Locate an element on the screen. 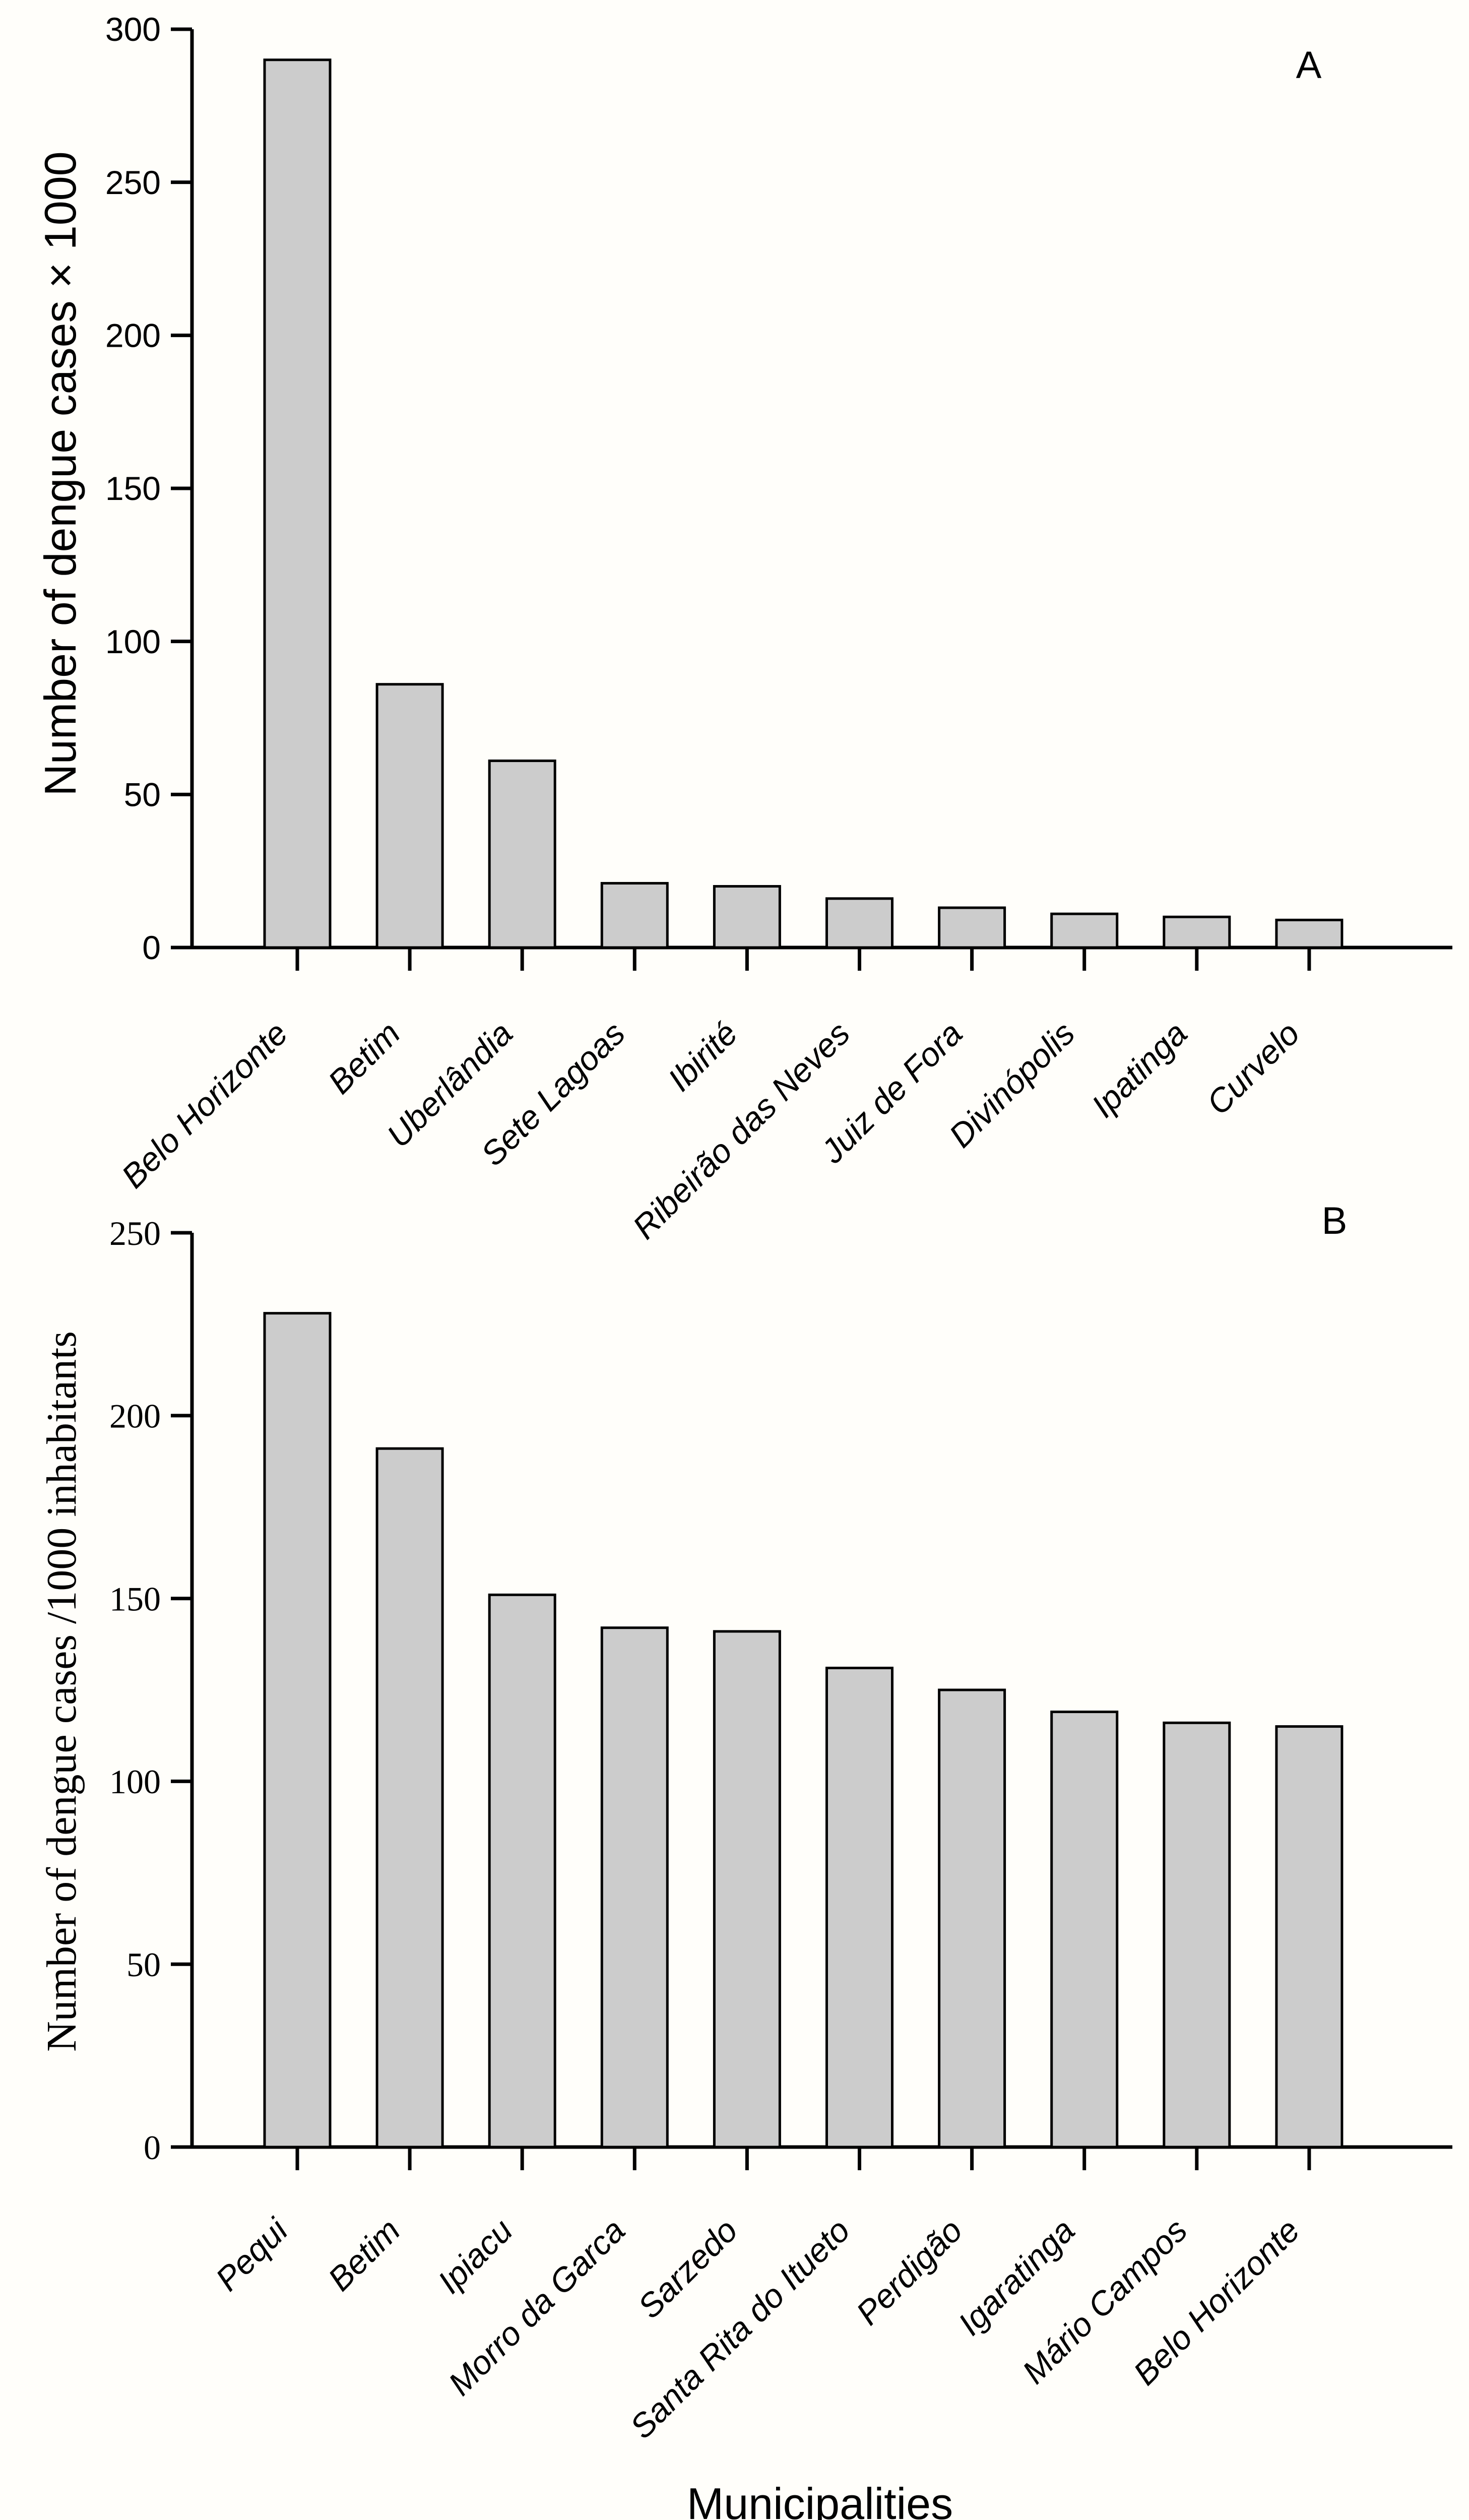  bar-mario-campos is located at coordinates (1197, 1935).